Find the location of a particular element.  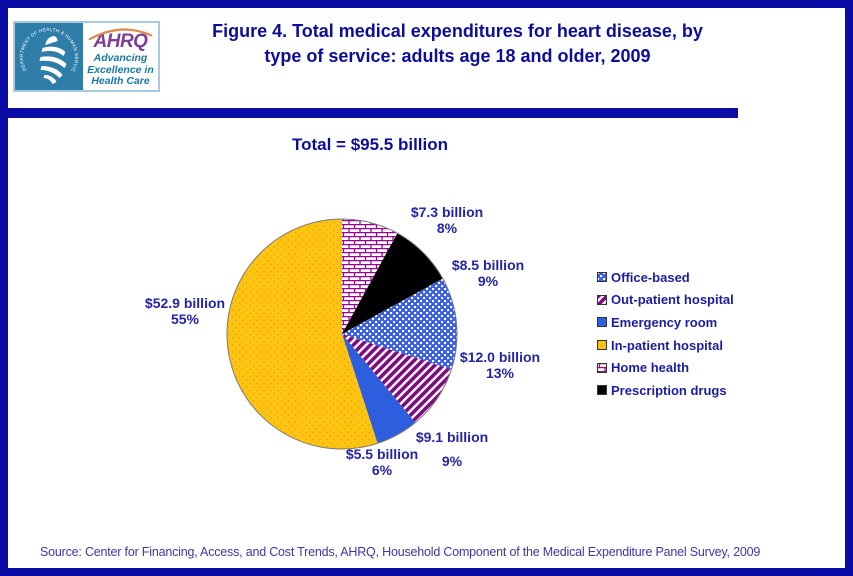

ahrq-tagline-line1: Advancing is located at coordinates (120, 58).